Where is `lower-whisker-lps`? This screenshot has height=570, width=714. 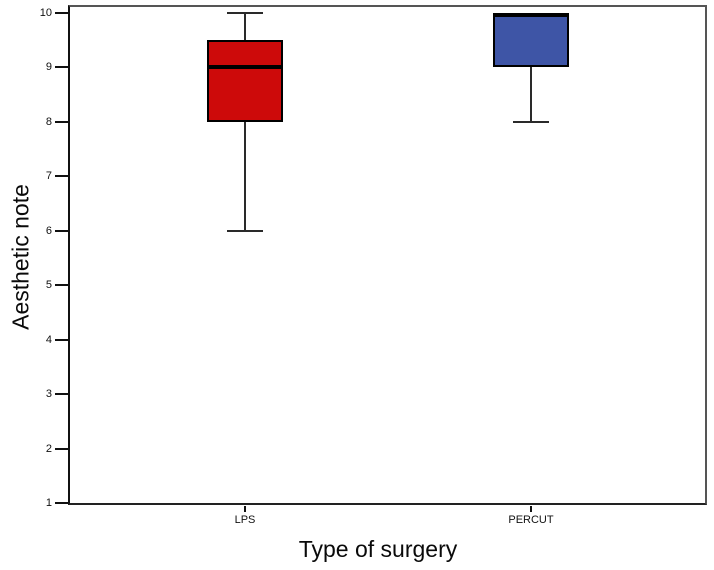 lower-whisker-lps is located at coordinates (245, 176).